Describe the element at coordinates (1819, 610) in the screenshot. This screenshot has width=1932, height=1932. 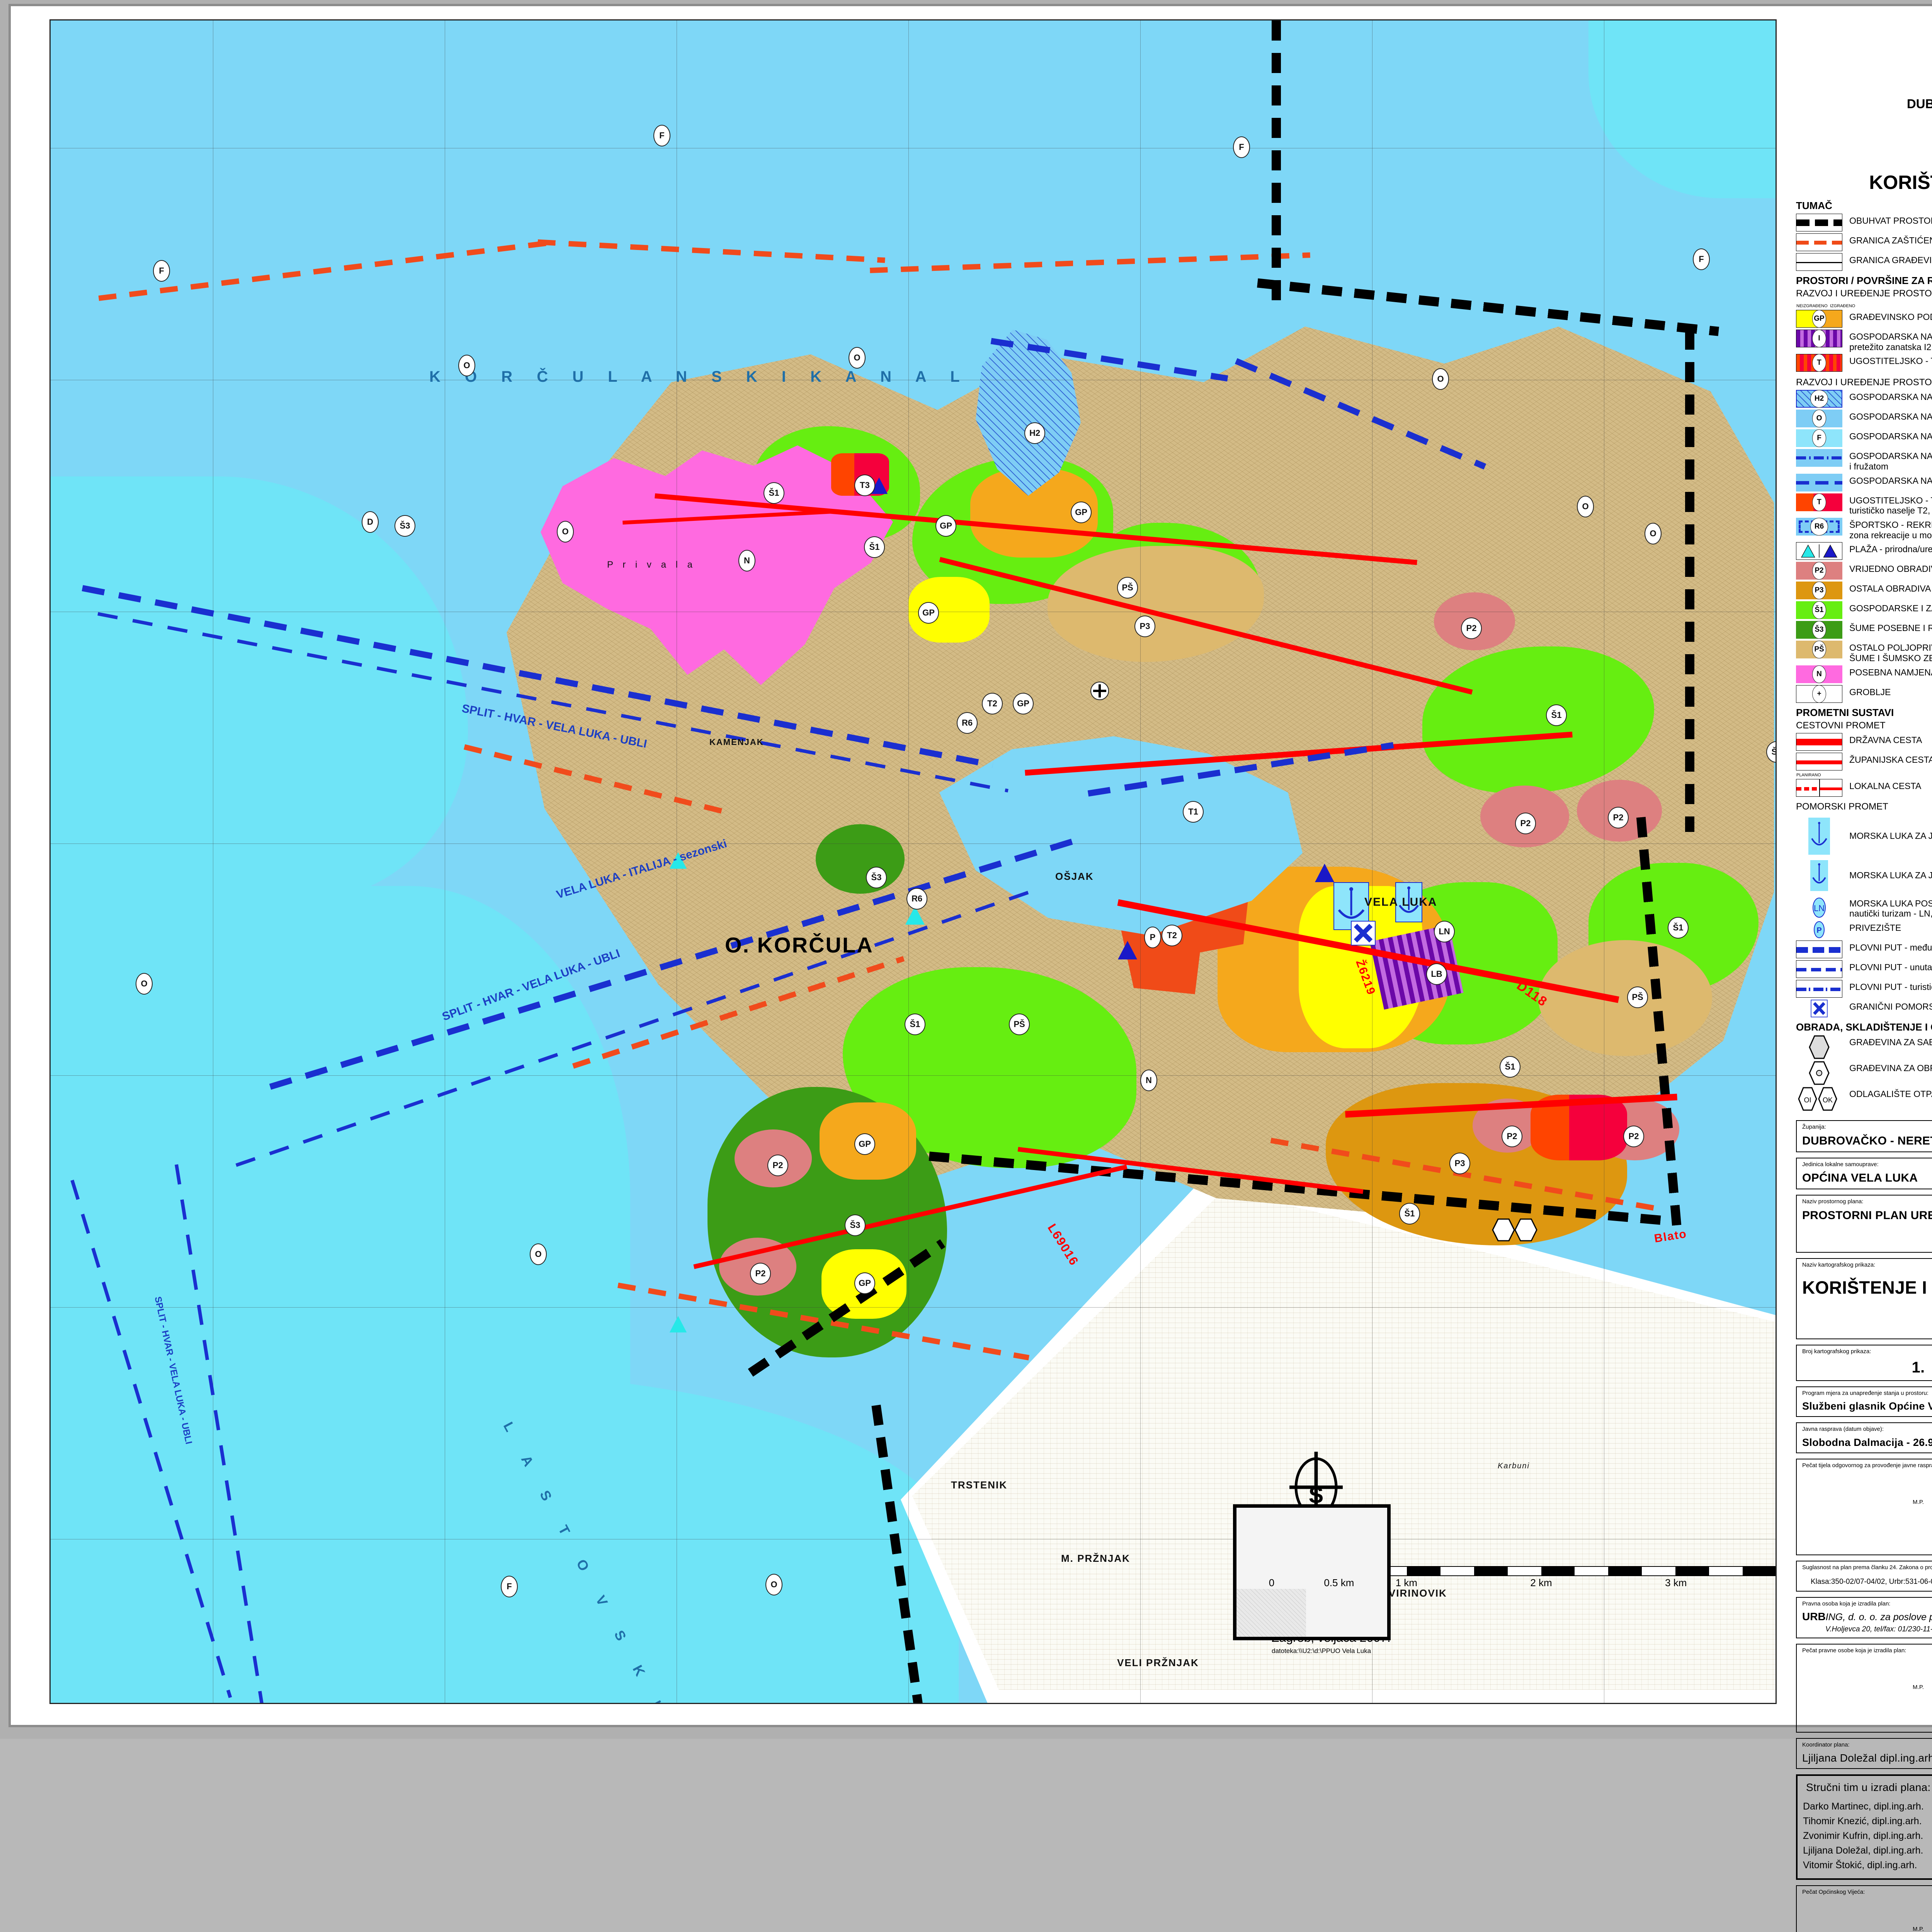
I see `legend-code-bubble: Š1` at that location.